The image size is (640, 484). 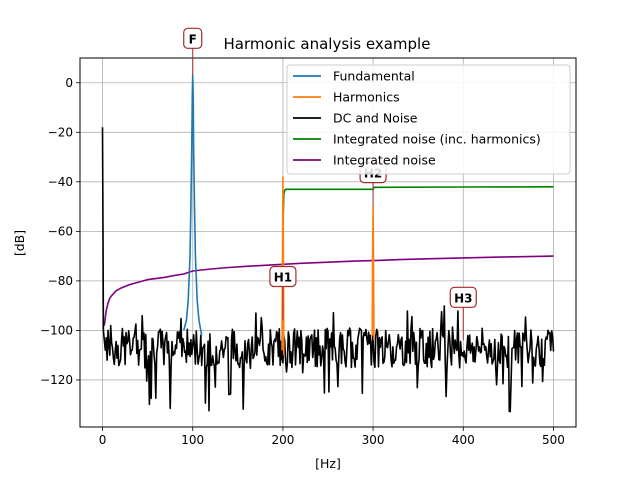 I want to click on y-tick-label: −80, so click(x=60, y=281).